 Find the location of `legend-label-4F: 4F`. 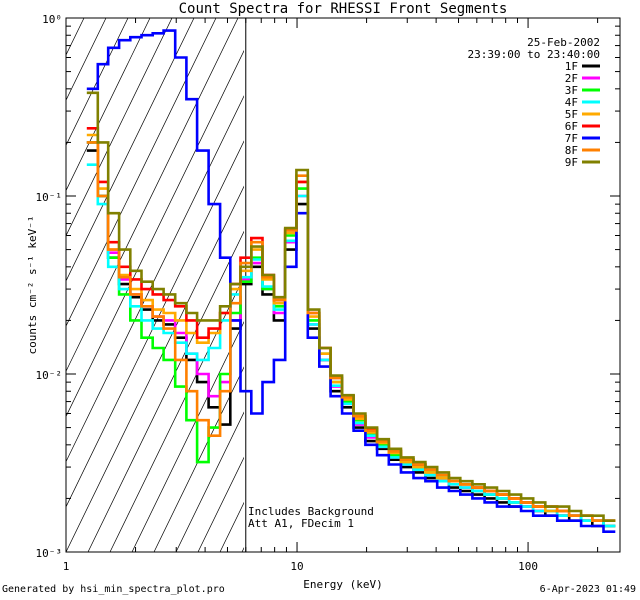

legend-label-4F: 4F is located at coordinates (571, 102).